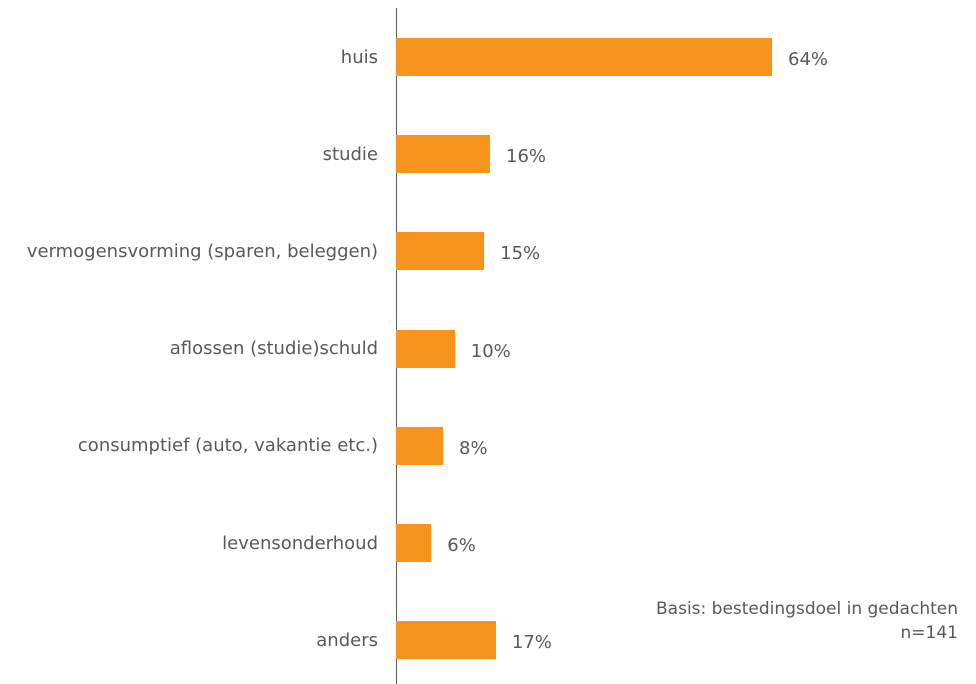 The height and width of the screenshot is (684, 976). Describe the element at coordinates (193, 57) in the screenshot. I see `category-label-box: huis` at that location.